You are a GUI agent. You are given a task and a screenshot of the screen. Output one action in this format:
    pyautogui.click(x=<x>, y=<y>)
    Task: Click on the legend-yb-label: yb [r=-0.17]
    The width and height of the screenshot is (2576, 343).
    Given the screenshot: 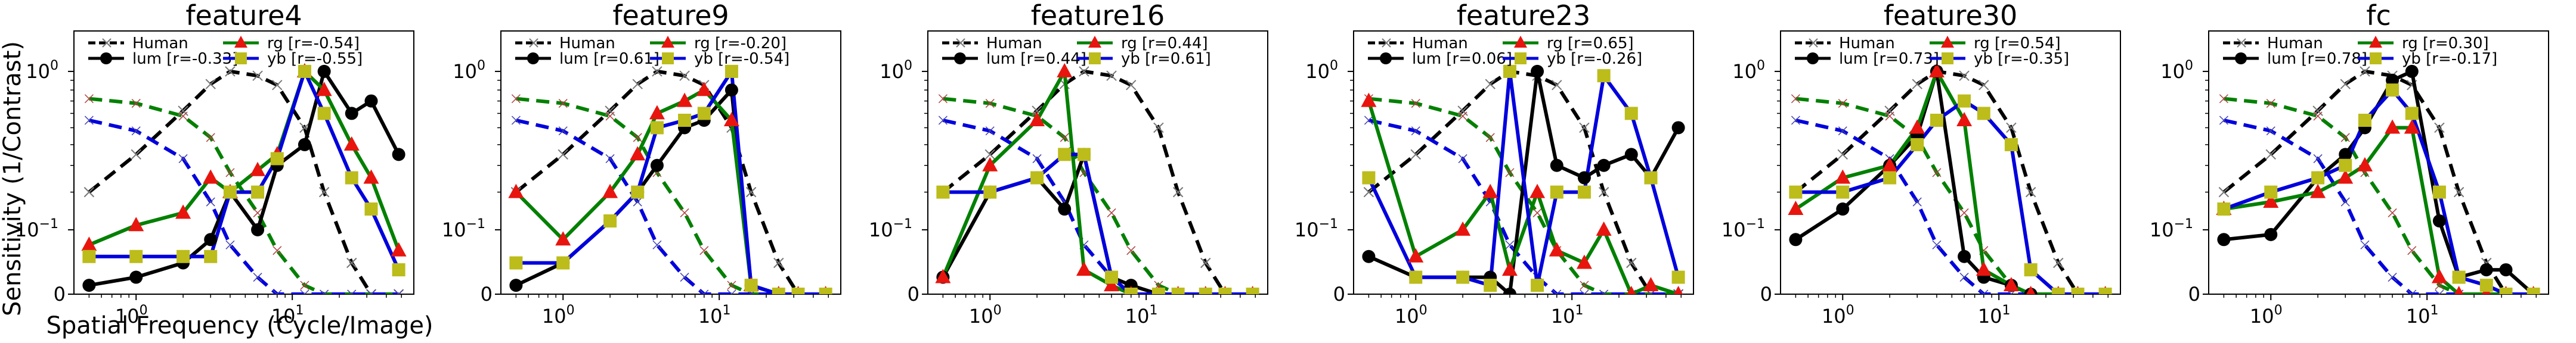 What is the action you would take?
    pyautogui.click(x=2450, y=59)
    